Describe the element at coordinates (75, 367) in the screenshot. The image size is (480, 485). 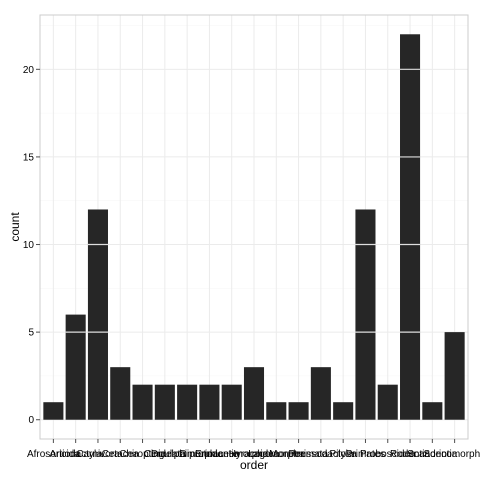
I see `bar-artiodactyla` at that location.